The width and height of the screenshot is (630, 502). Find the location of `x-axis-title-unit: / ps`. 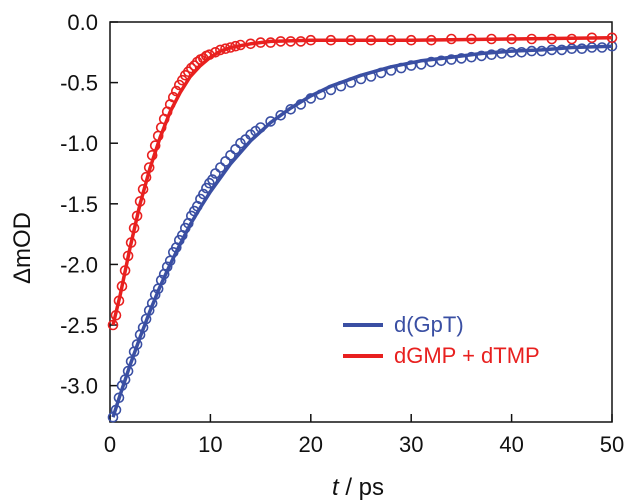

x-axis-title-unit: / ps is located at coordinates (361, 487).